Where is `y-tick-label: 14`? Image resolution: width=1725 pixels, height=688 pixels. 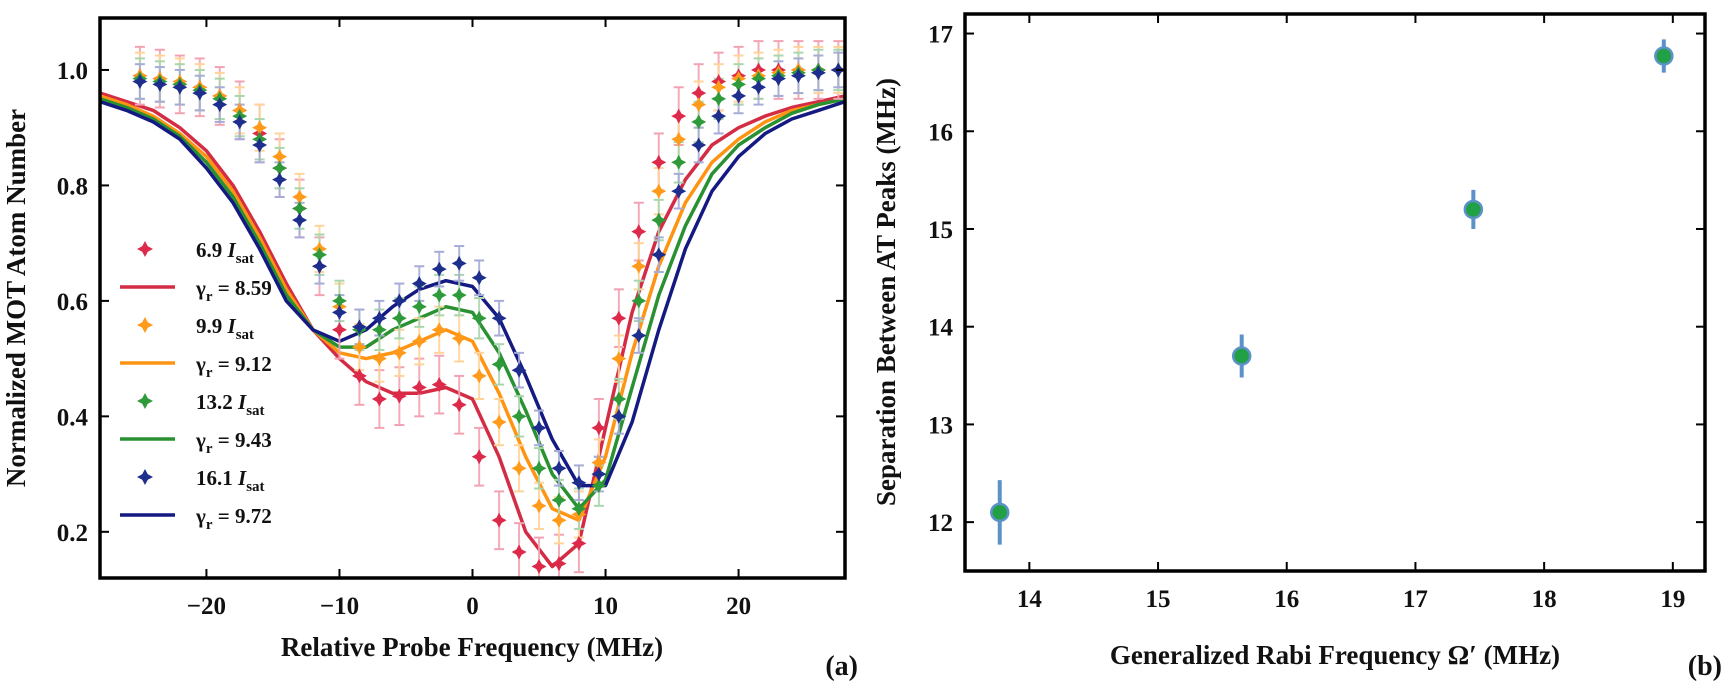
y-tick-label: 14 is located at coordinates (941, 328).